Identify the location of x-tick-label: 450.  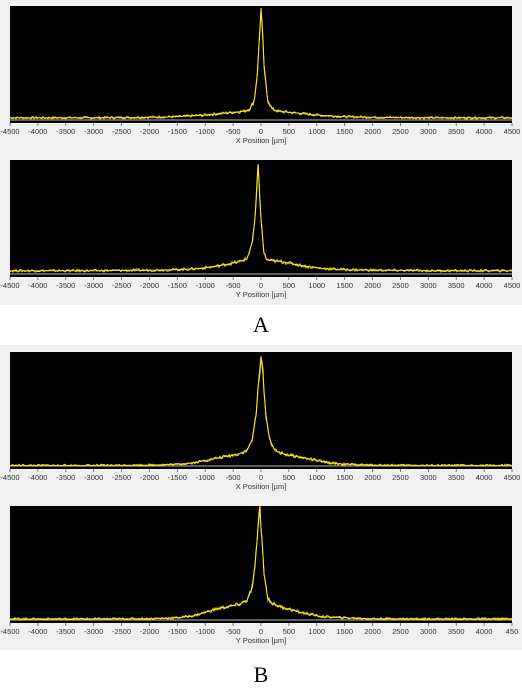
(512, 631).